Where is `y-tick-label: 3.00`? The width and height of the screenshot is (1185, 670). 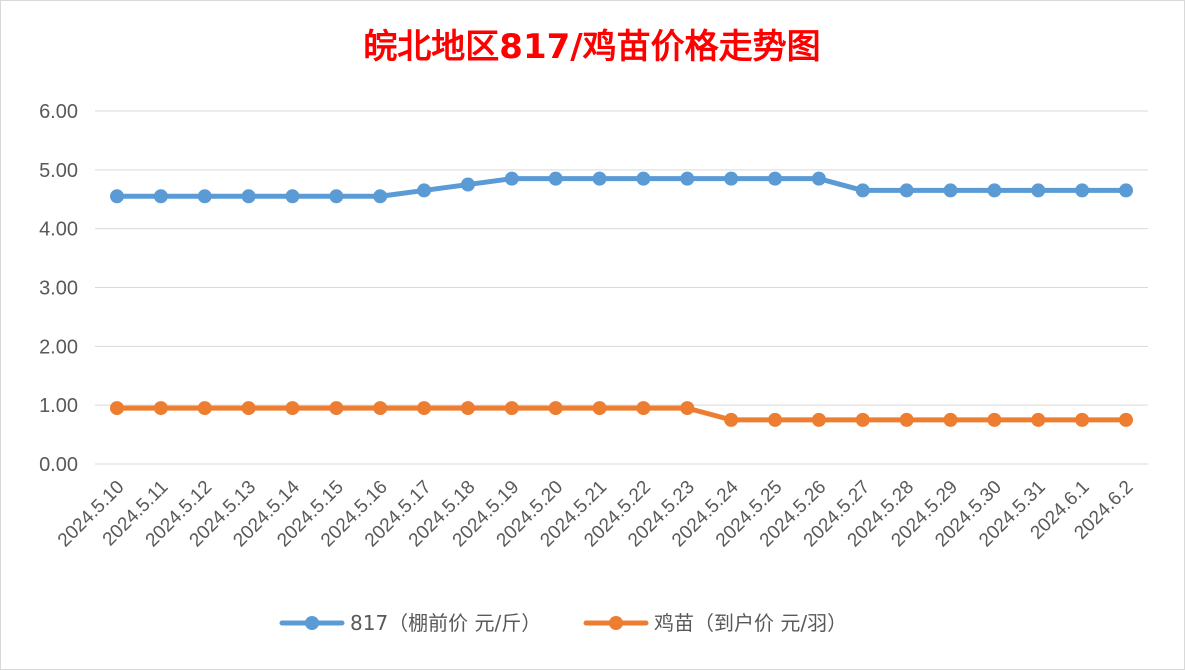 y-tick-label: 3.00 is located at coordinates (58, 289).